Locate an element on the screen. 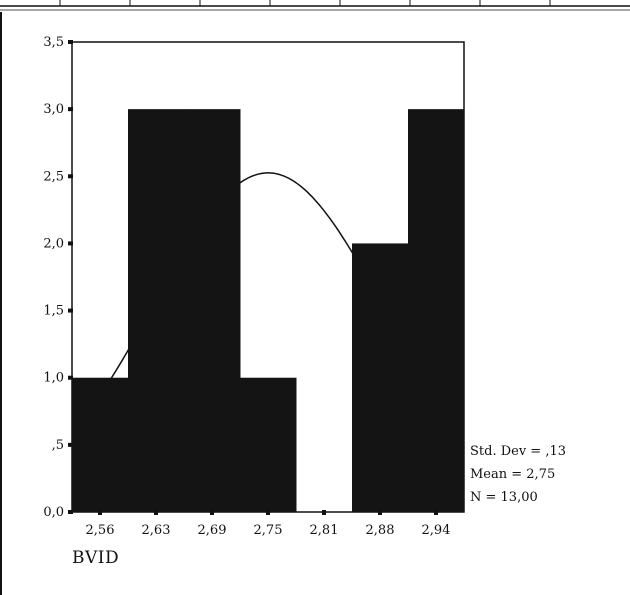 This screenshot has width=630, height=595. x-tick-label: 2,69 is located at coordinates (212, 530).